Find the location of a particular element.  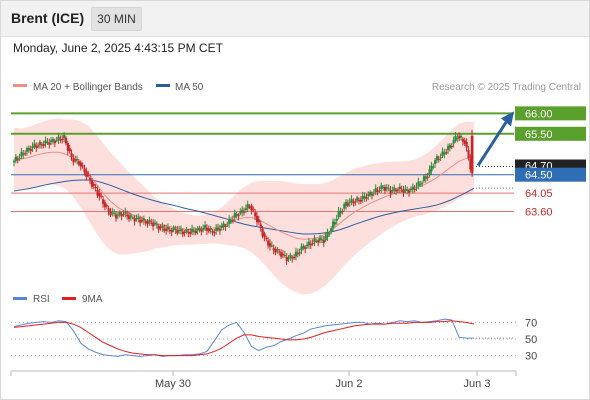

level-label-64.50: 64.50 is located at coordinates (539, 176).